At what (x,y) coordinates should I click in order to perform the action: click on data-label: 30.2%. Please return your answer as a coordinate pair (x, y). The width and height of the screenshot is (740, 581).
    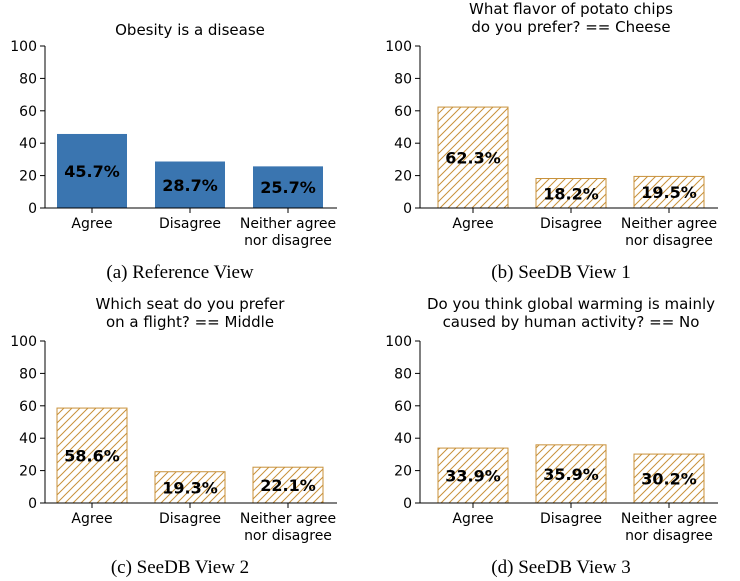
    Looking at the image, I should click on (669, 479).